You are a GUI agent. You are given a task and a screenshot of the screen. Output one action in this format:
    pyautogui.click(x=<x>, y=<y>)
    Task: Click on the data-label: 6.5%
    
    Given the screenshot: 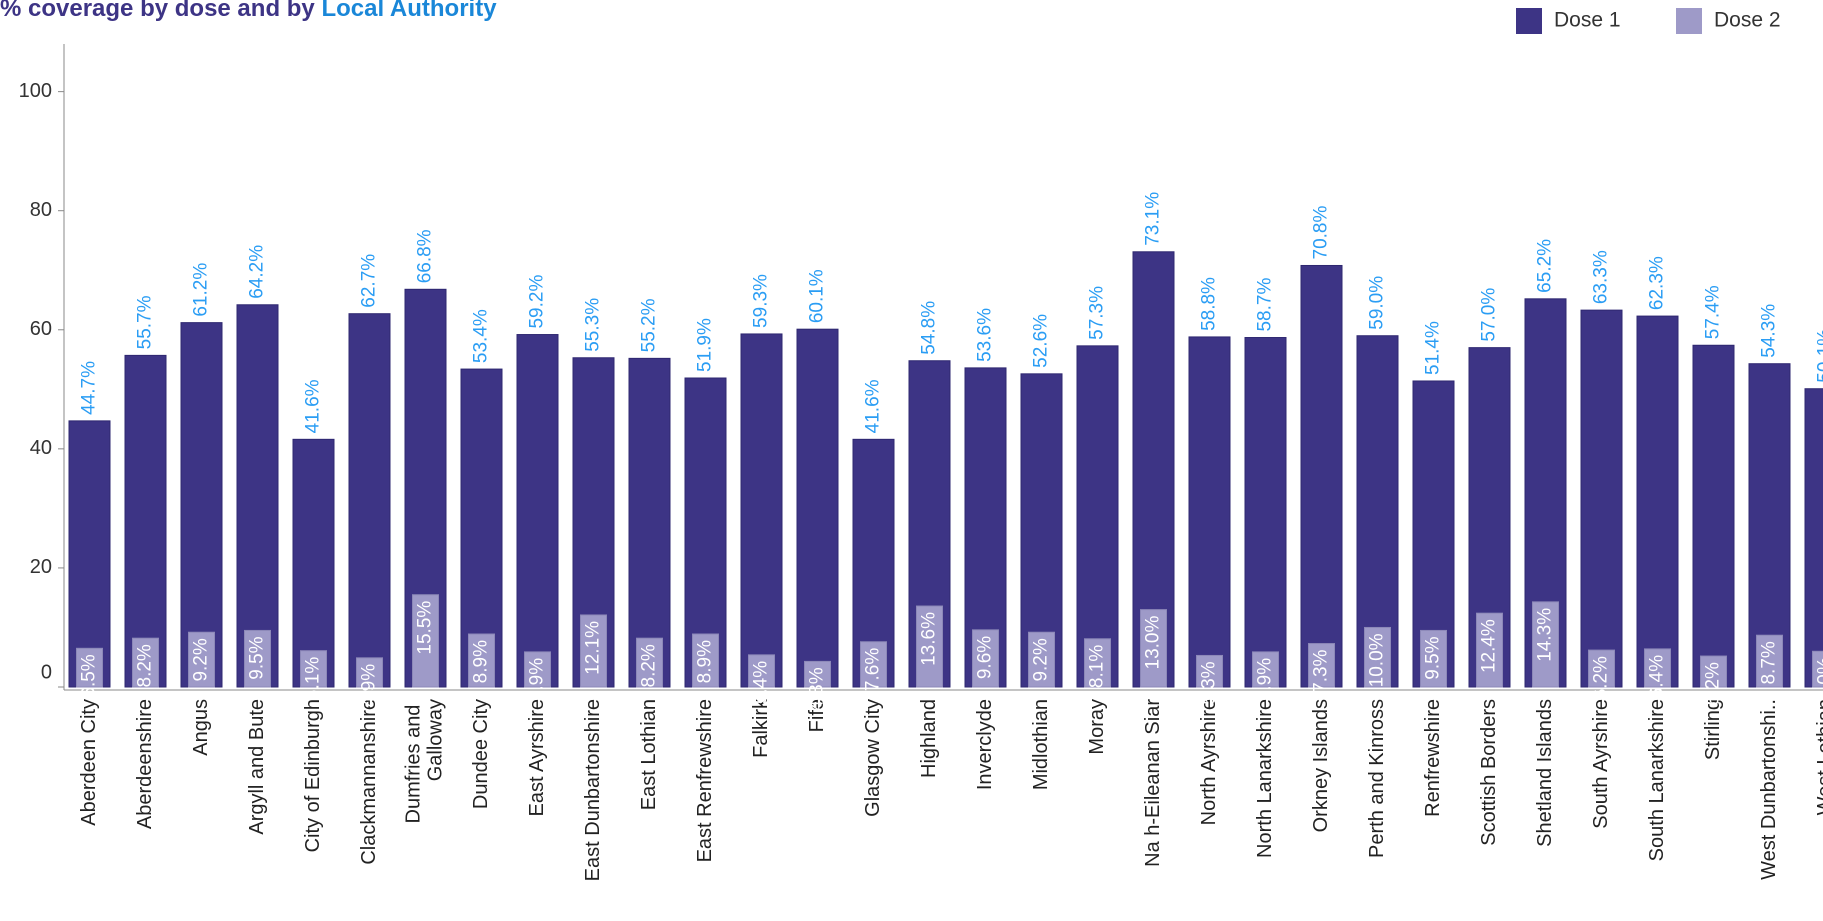 What is the action you would take?
    pyautogui.click(x=89, y=675)
    